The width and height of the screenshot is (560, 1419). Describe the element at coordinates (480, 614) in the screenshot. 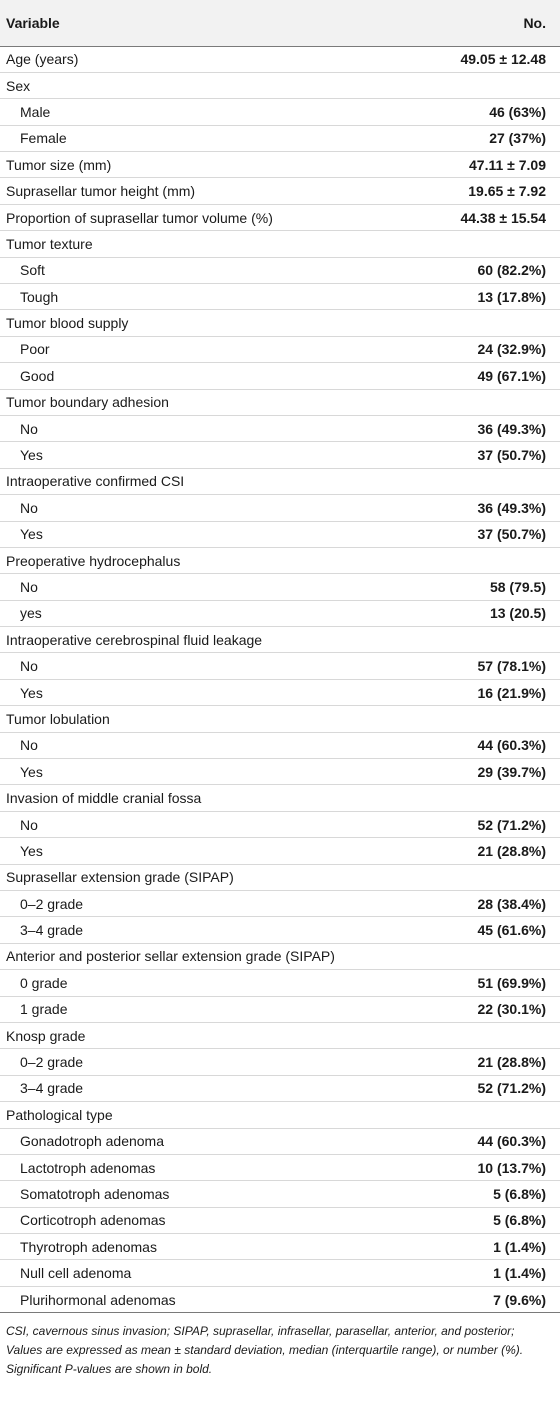

I see `value-cell: 13 (20.5)` at that location.